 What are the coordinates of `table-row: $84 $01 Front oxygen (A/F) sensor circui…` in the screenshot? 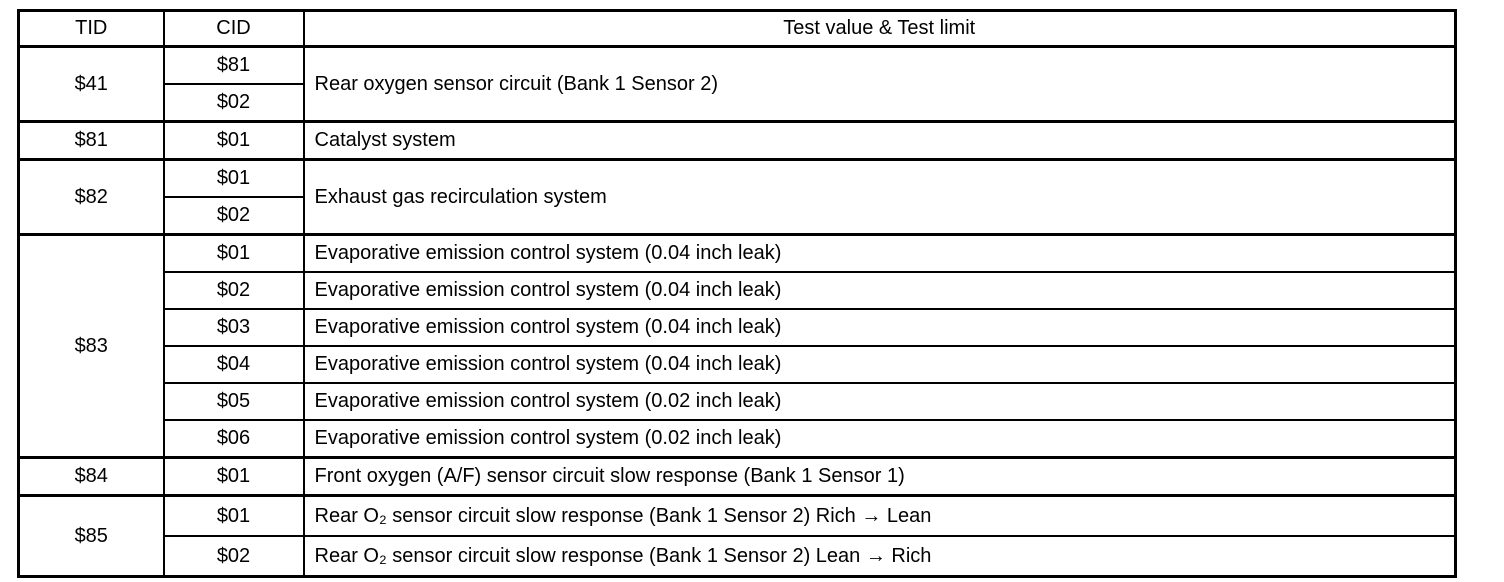 It's located at (737, 476).